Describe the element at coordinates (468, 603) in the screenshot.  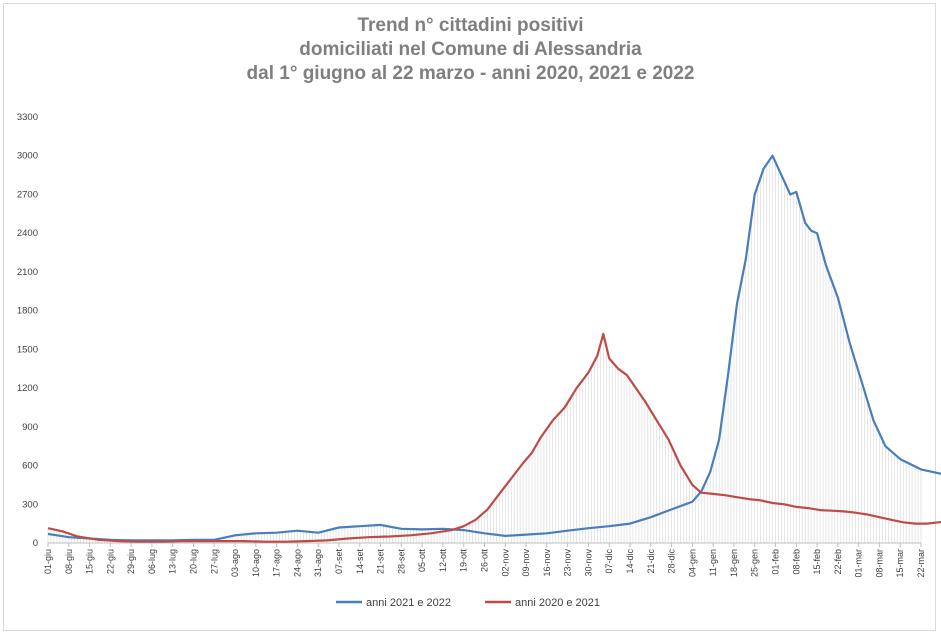
I see `legend: anni 2021 e 2022 anni 2020 e 2021` at that location.